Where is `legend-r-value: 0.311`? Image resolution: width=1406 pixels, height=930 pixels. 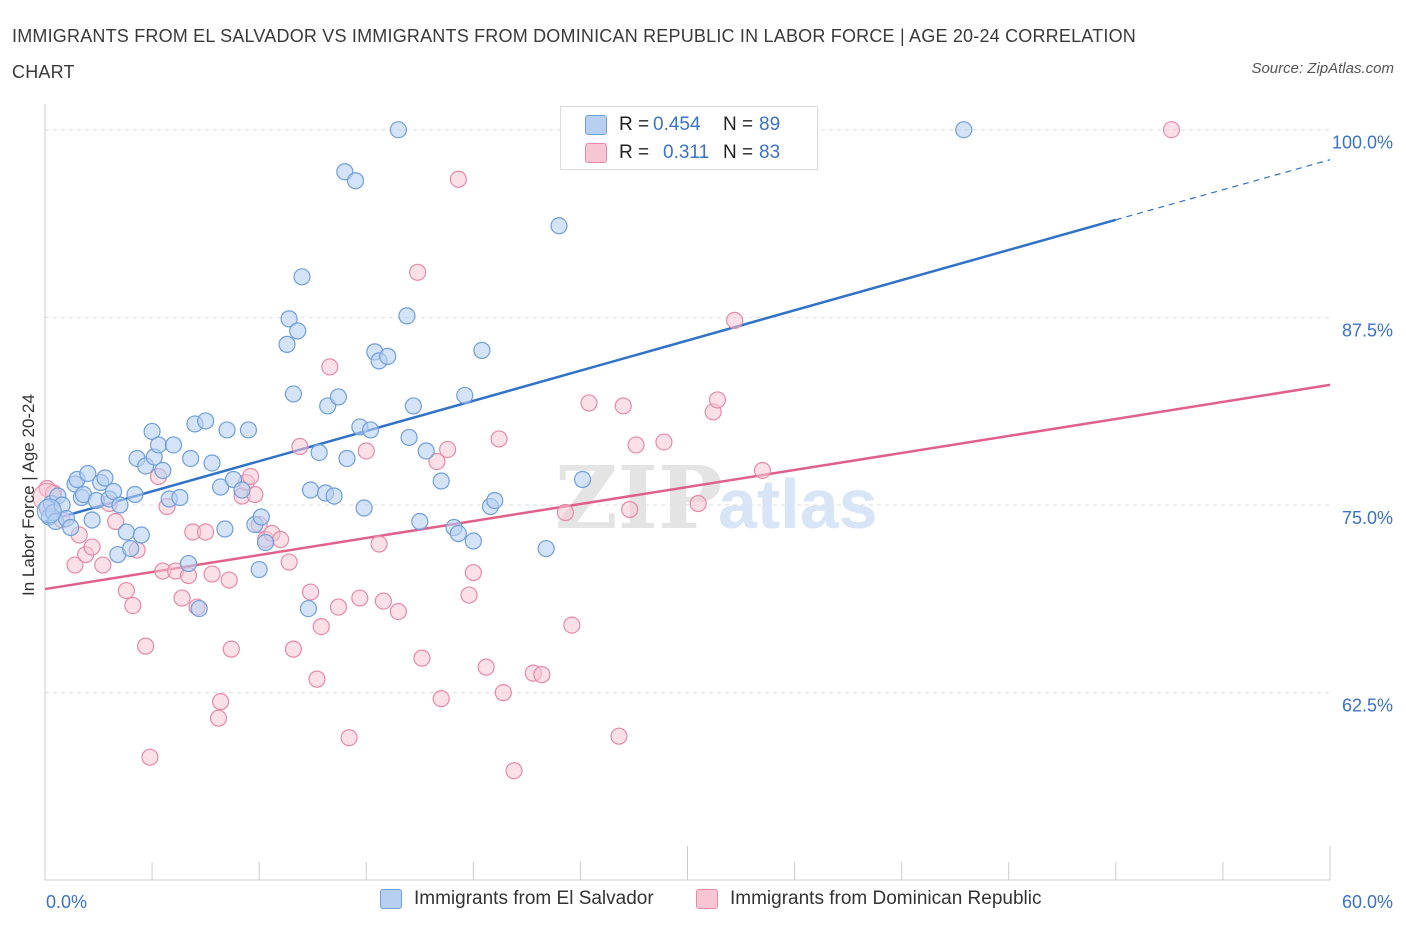
legend-r-value: 0.311 is located at coordinates (686, 152).